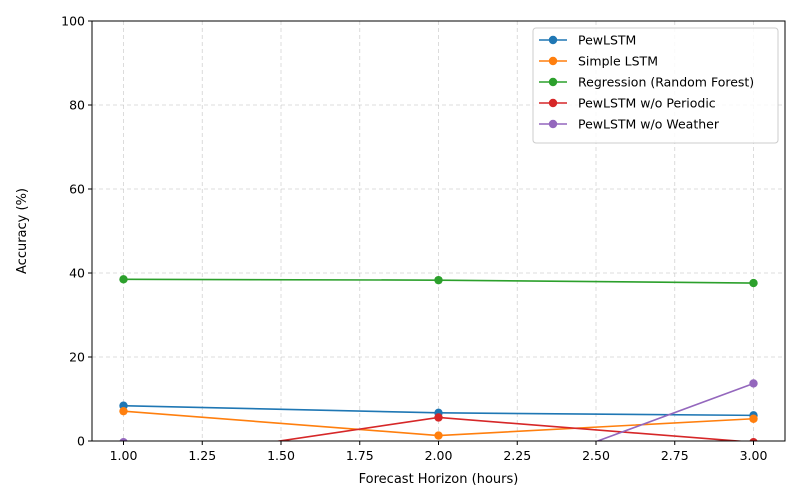 Image resolution: width=800 pixels, height=500 pixels. I want to click on legend-box, so click(655, 85).